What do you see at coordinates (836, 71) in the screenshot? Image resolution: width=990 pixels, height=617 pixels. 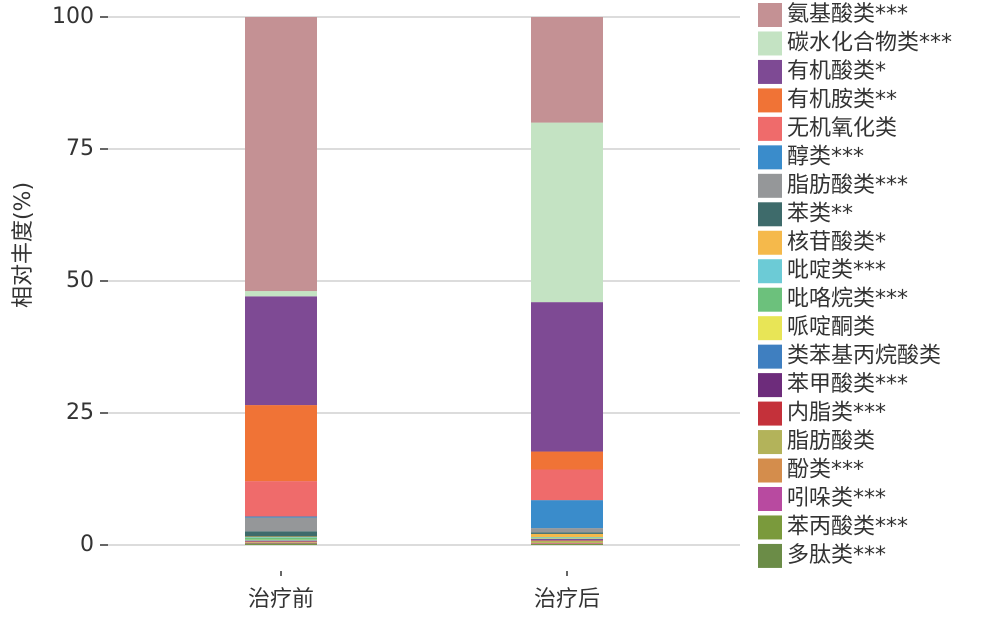 I see `legend-label: 有机酸类*` at bounding box center [836, 71].